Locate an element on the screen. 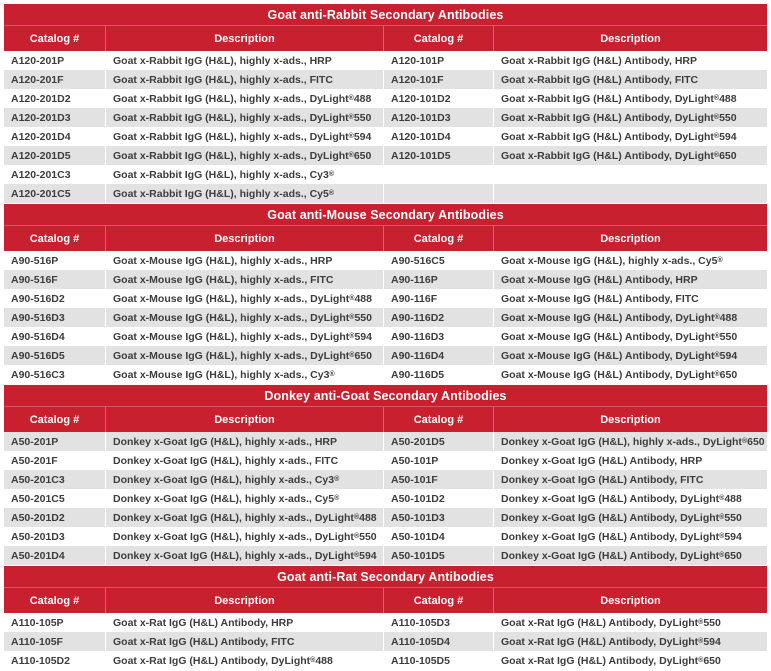 The width and height of the screenshot is (771, 671). catalog-number-cell: A90-516P is located at coordinates (35, 260).